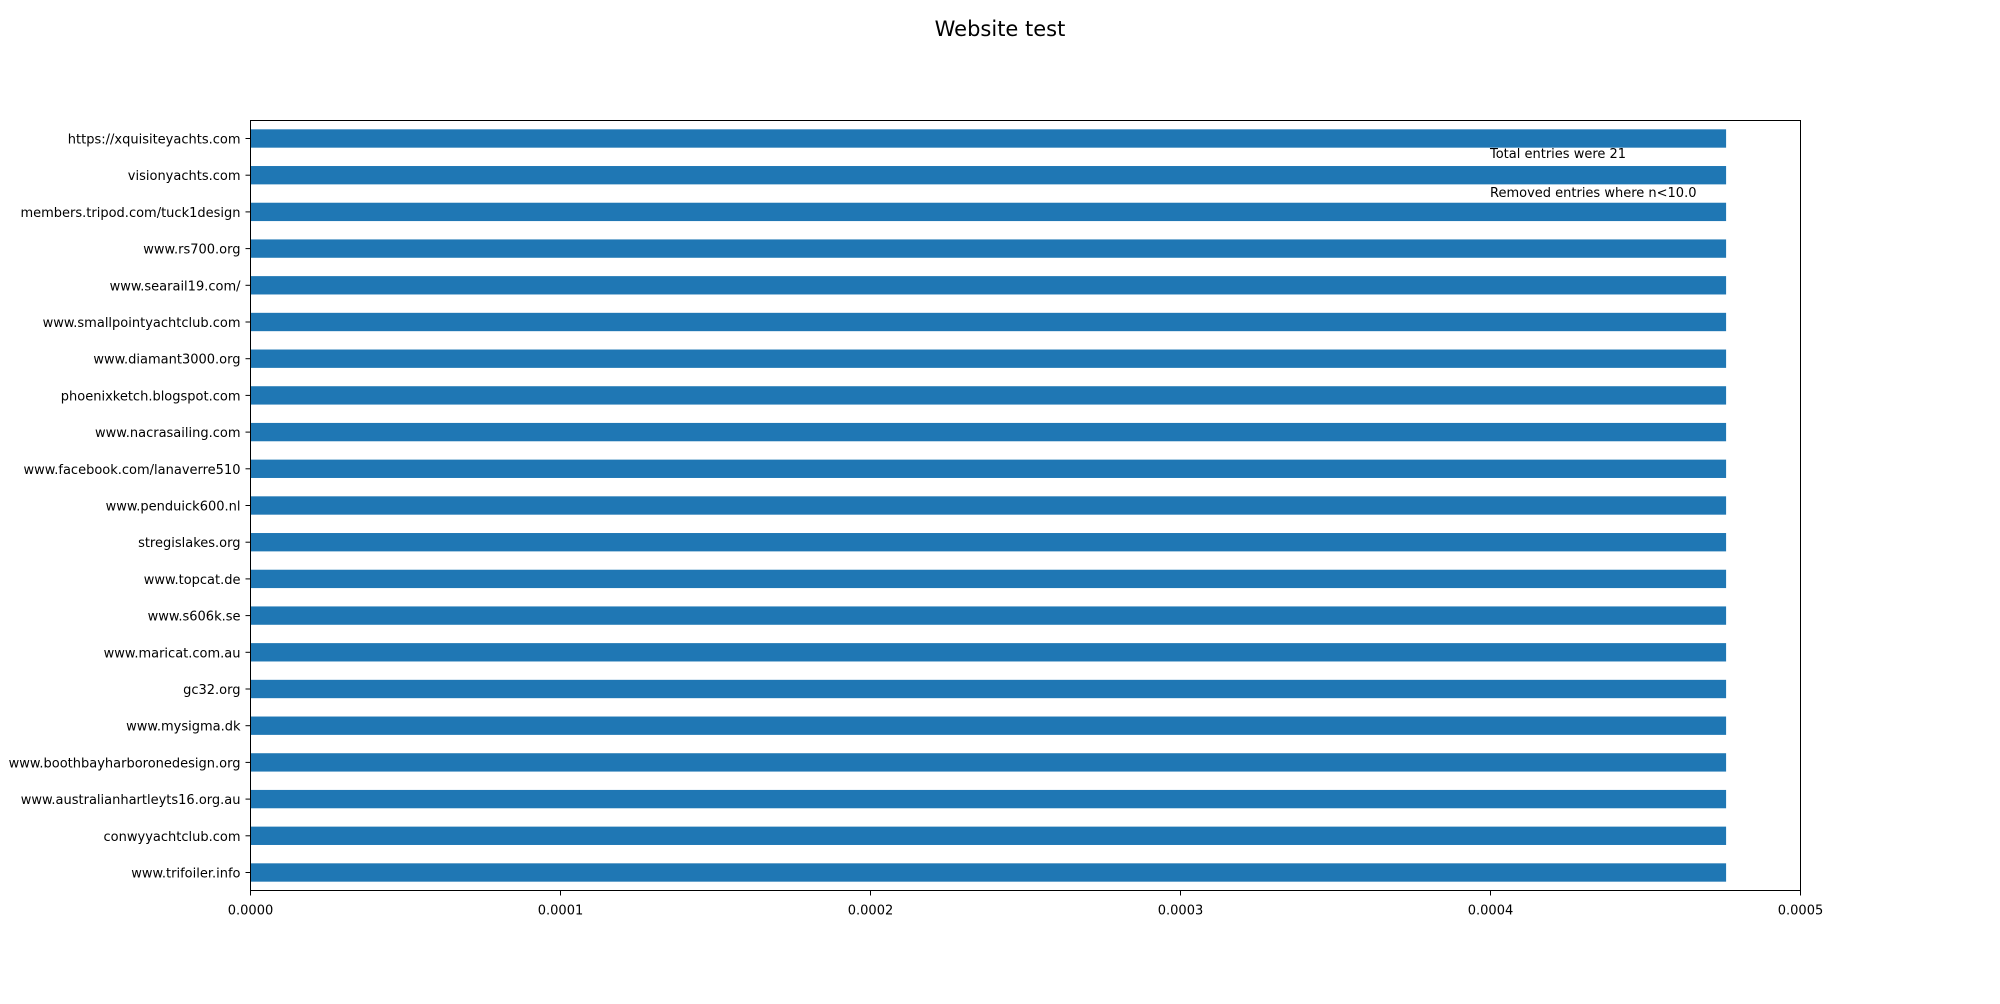 This screenshot has width=2000, height=1004. Describe the element at coordinates (189, 543) in the screenshot. I see `y-tick-label: stregislakes.org` at that location.